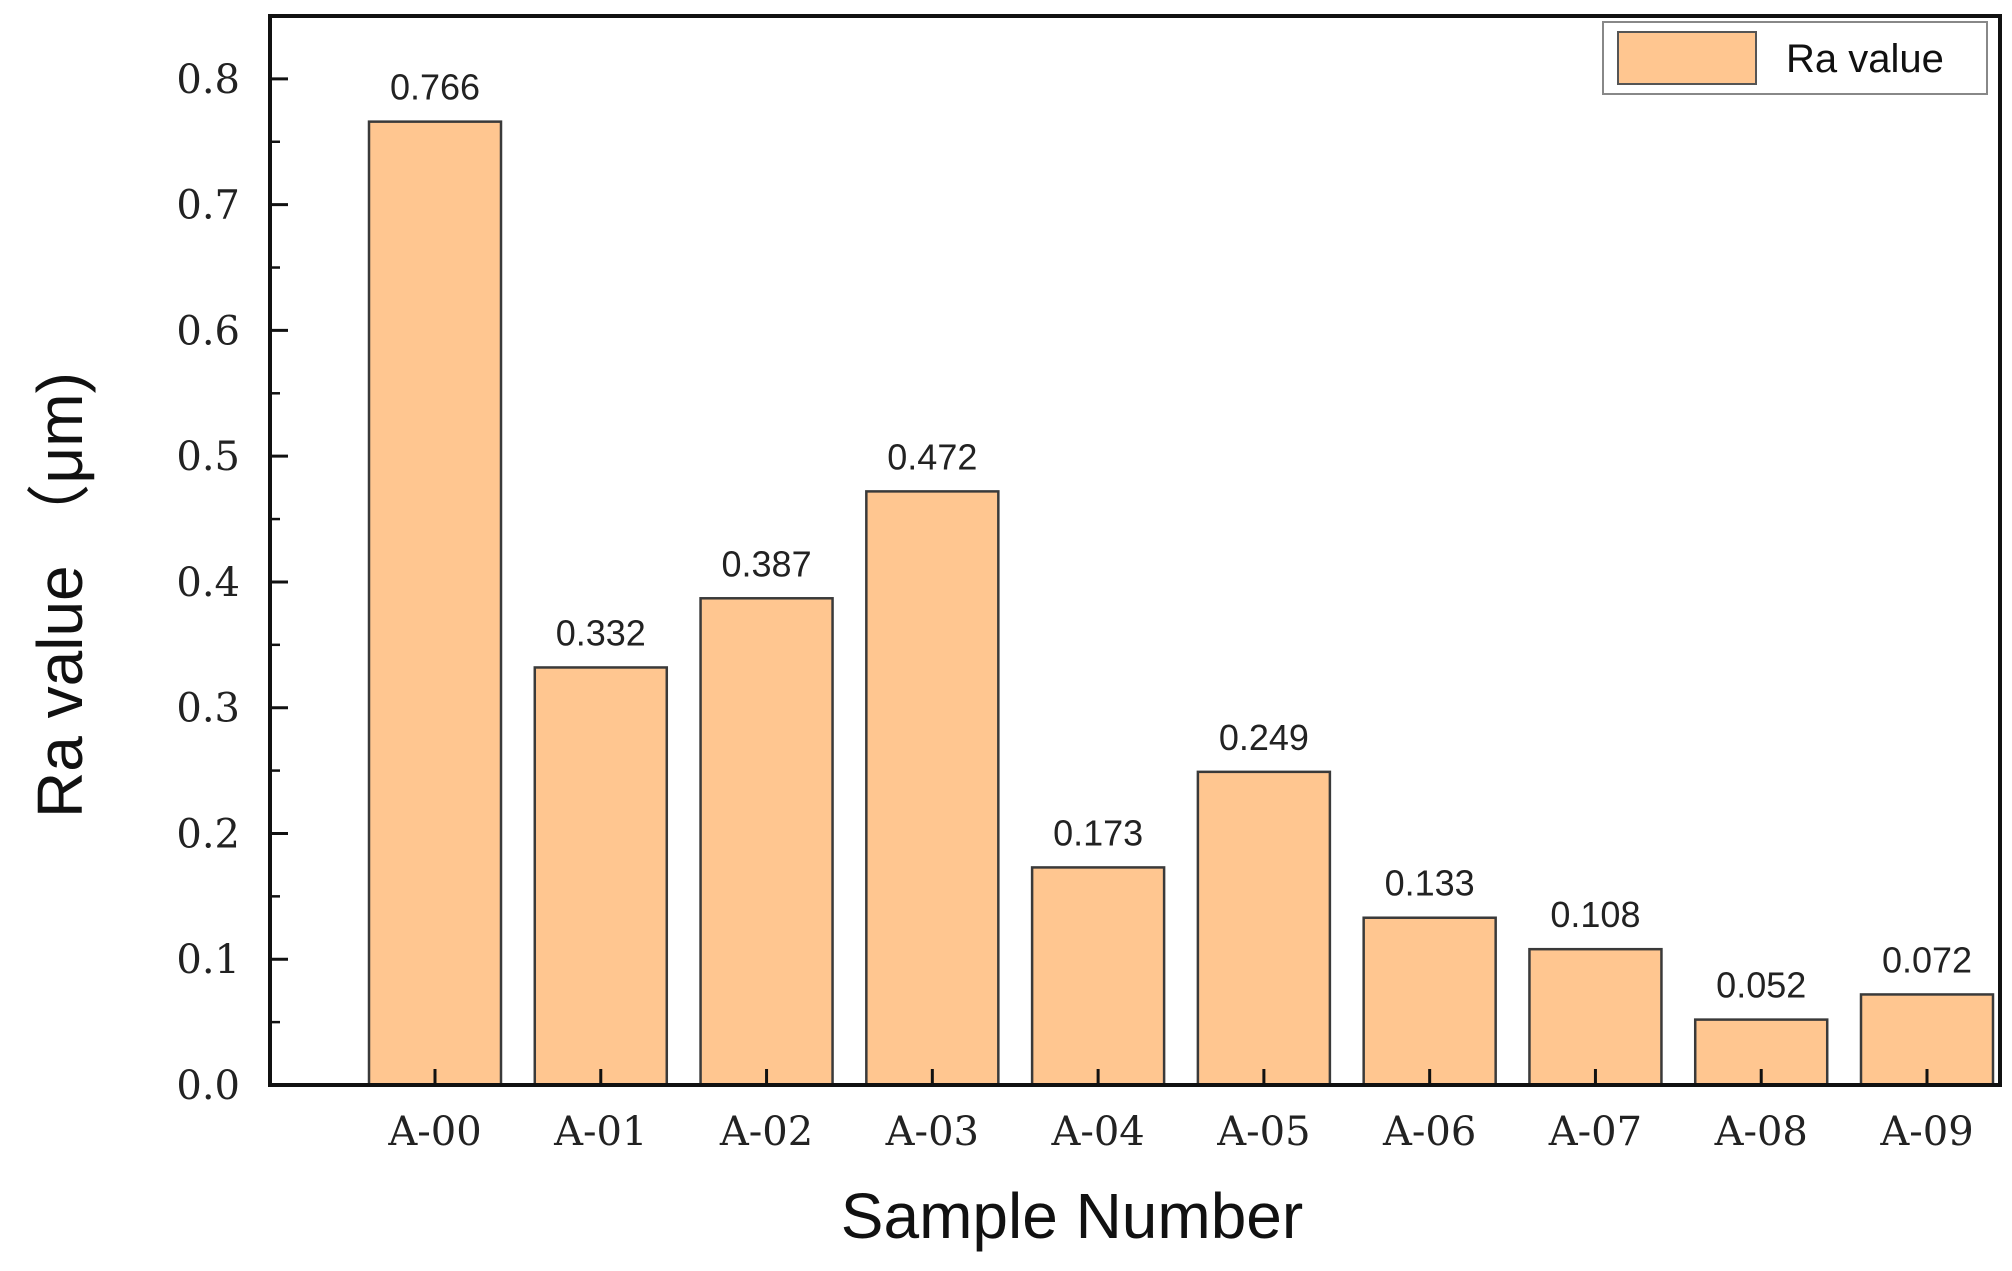 This screenshot has width=2012, height=1271. I want to click on x-tick-label-A-01: A-01, so click(600, 1132).